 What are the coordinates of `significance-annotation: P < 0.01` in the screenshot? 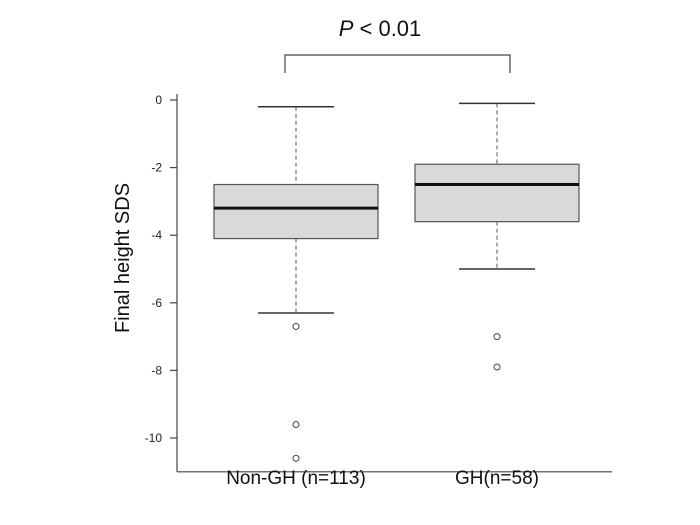 It's located at (397, 44).